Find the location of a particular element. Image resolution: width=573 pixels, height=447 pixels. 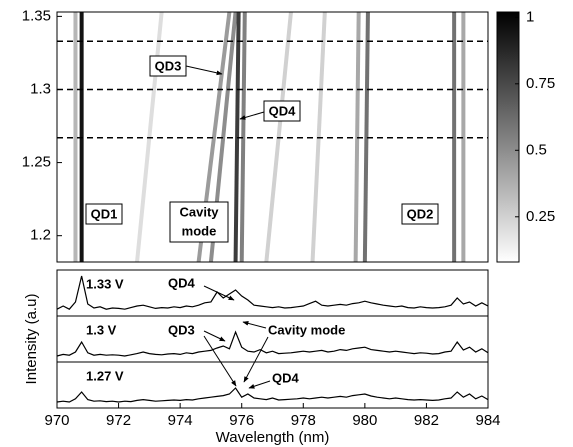

x-tick-label: 978 is located at coordinates (303, 420).